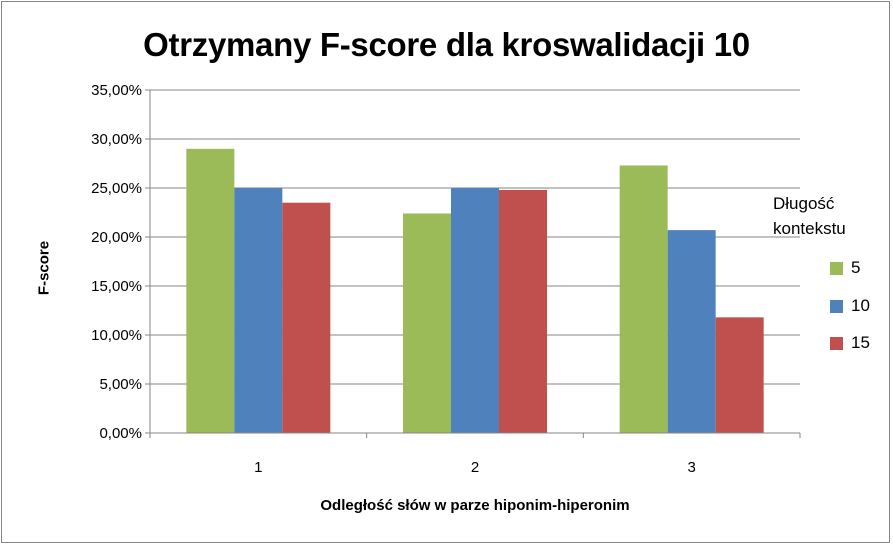  I want to click on legend-label-5: 5, so click(856, 267).